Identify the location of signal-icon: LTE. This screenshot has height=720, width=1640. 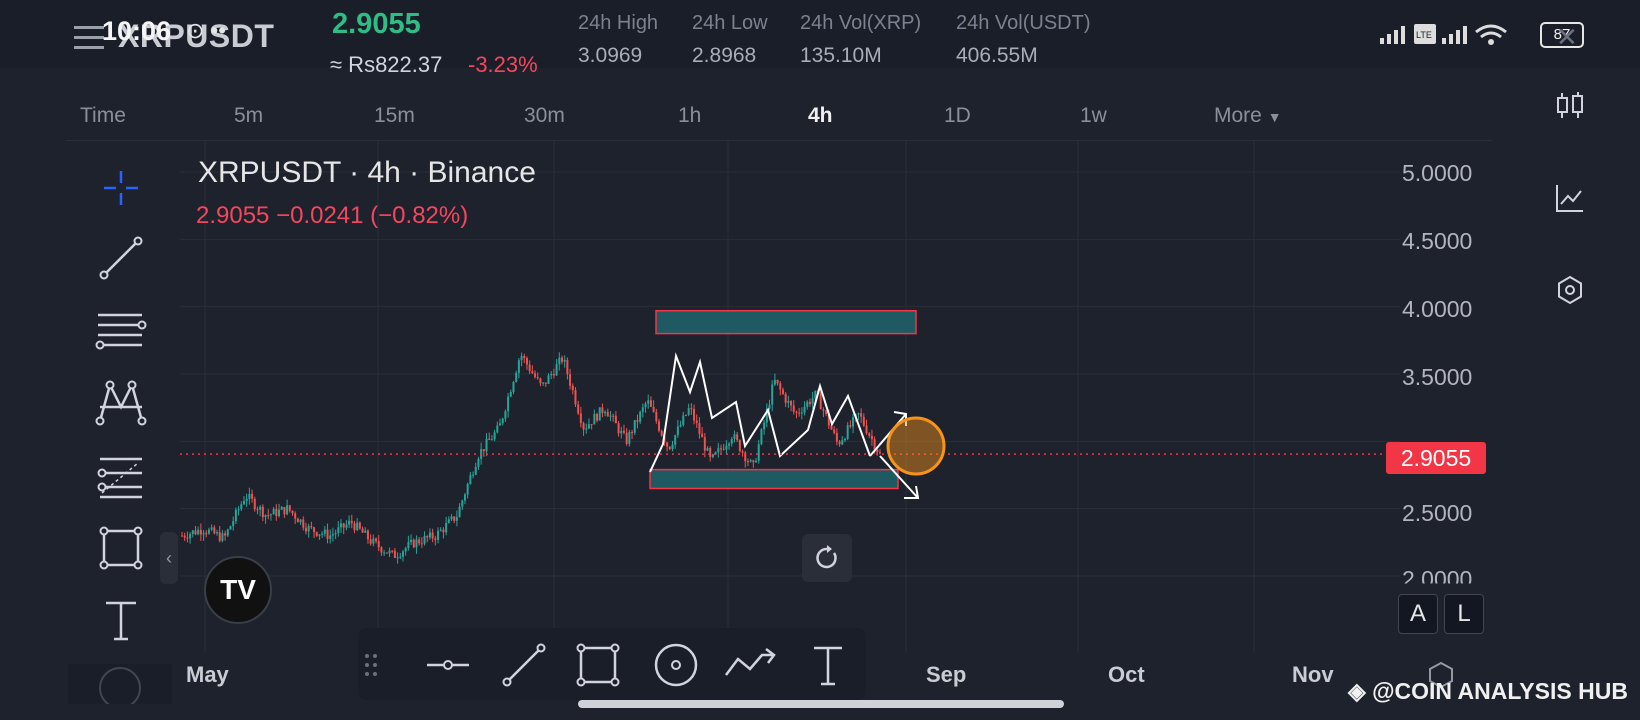
(1455, 36).